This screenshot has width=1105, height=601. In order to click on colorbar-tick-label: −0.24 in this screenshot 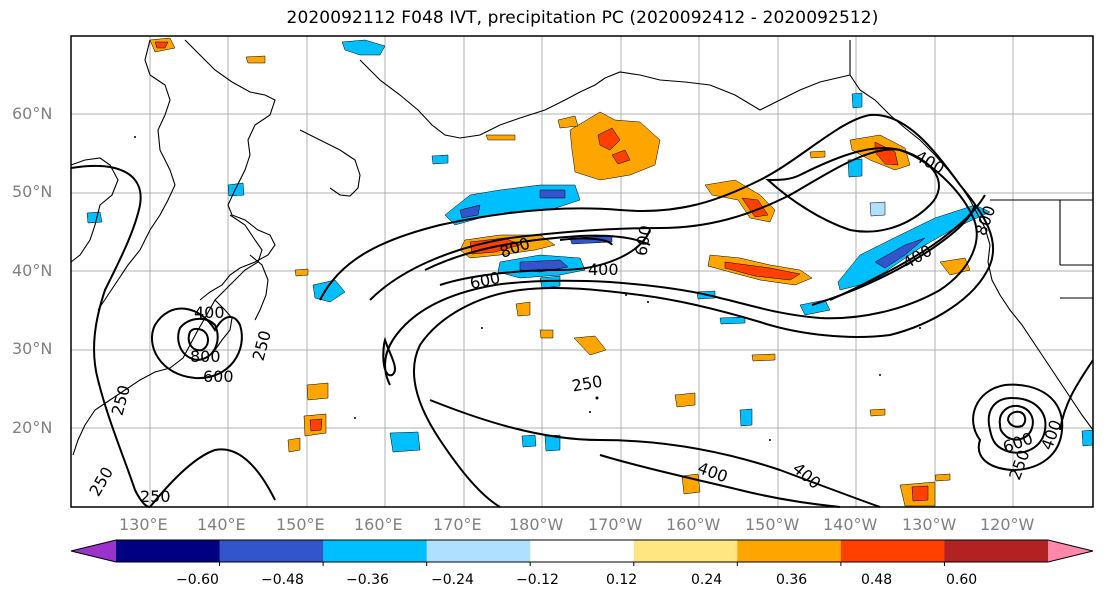, I will do `click(452, 580)`.